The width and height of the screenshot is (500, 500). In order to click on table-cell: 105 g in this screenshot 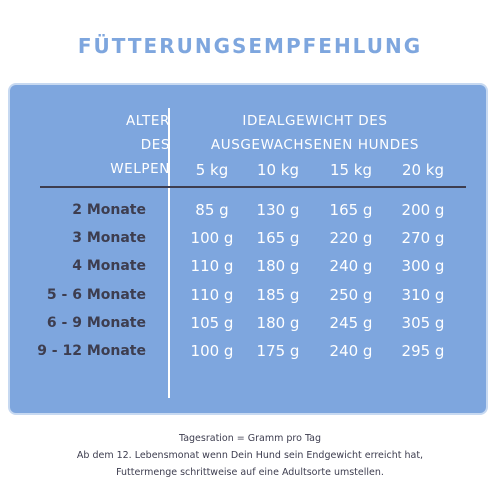, I will do `click(212, 323)`.